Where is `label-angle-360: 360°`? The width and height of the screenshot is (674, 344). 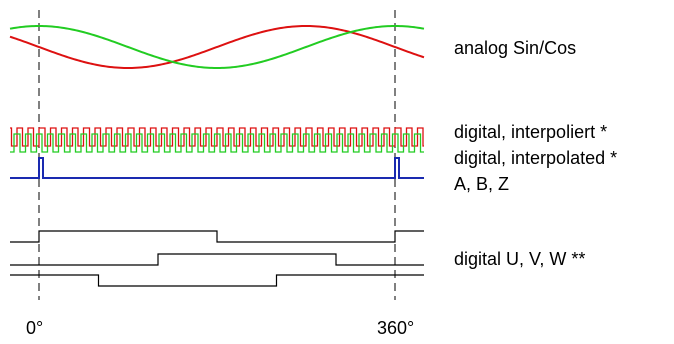 label-angle-360: 360° is located at coordinates (395, 328).